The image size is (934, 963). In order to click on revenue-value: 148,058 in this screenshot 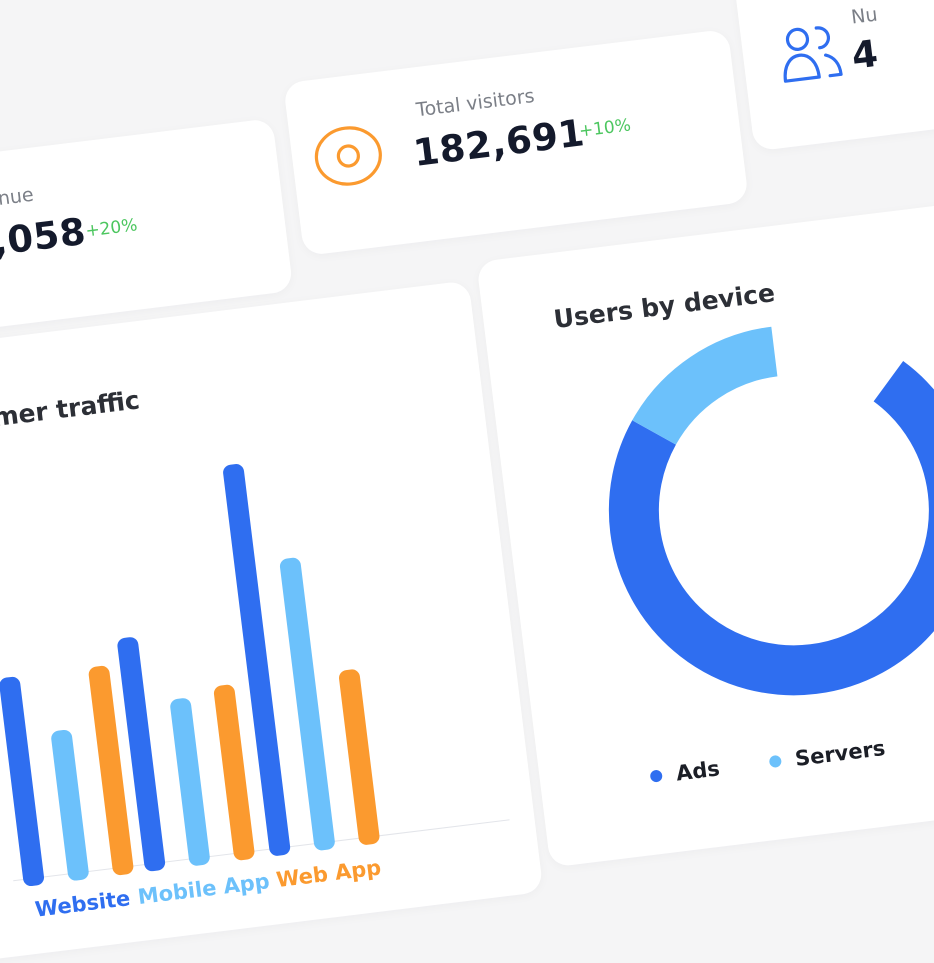, I will do `click(44, 241)`.